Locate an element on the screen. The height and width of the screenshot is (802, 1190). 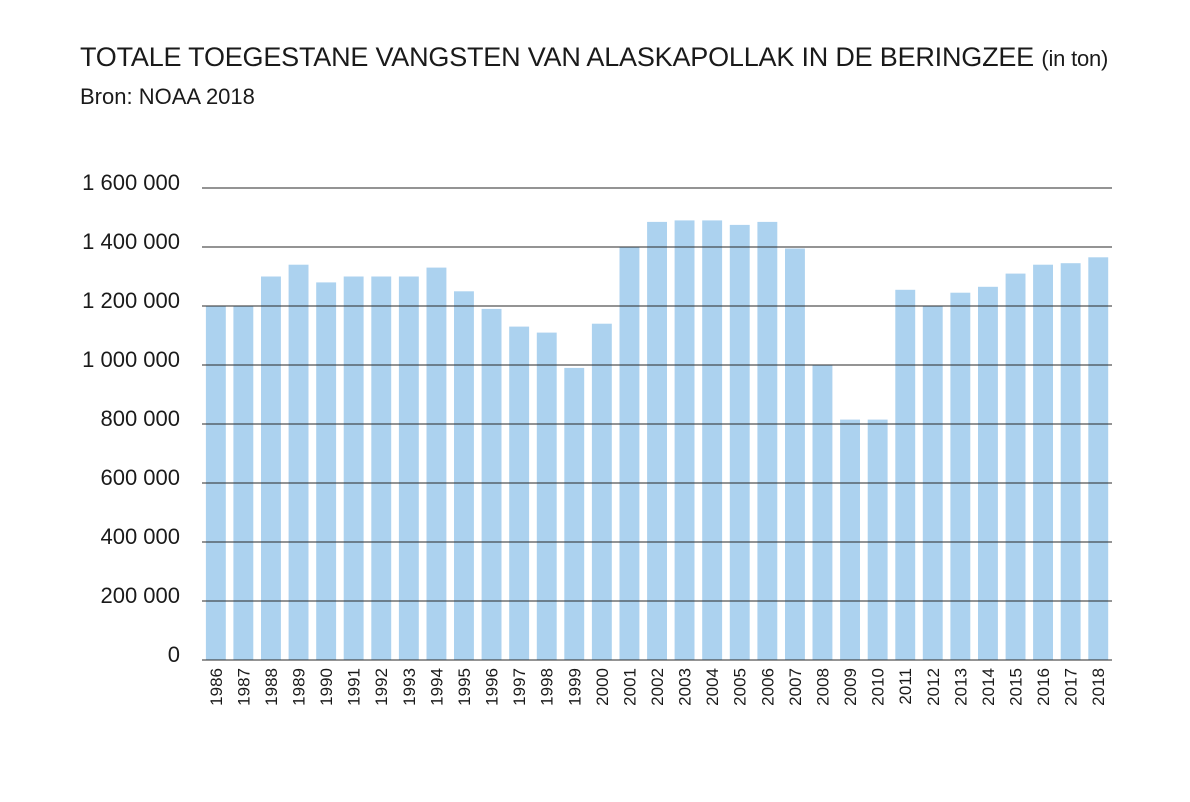
bar-2003 is located at coordinates (684, 440).